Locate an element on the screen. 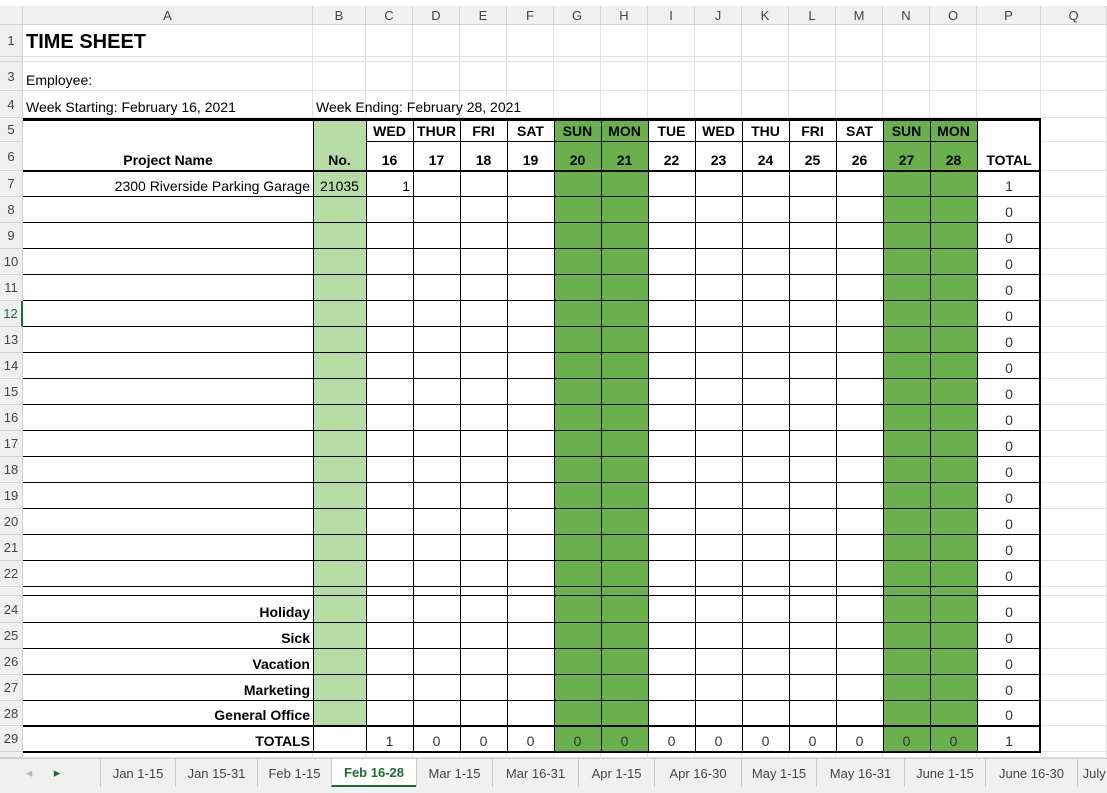  cell-G18 is located at coordinates (577, 470).